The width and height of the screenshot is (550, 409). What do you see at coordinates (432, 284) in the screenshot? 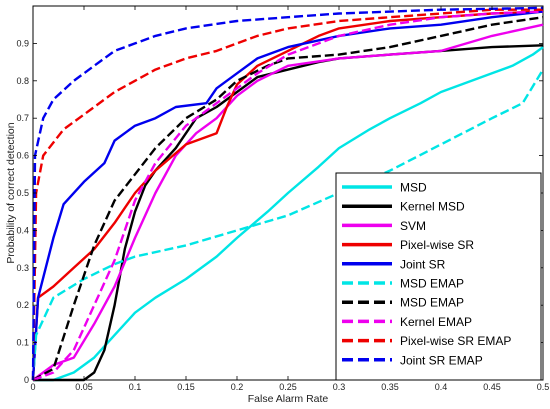
I see `legend-label-6: MSD EMAP` at bounding box center [432, 284].